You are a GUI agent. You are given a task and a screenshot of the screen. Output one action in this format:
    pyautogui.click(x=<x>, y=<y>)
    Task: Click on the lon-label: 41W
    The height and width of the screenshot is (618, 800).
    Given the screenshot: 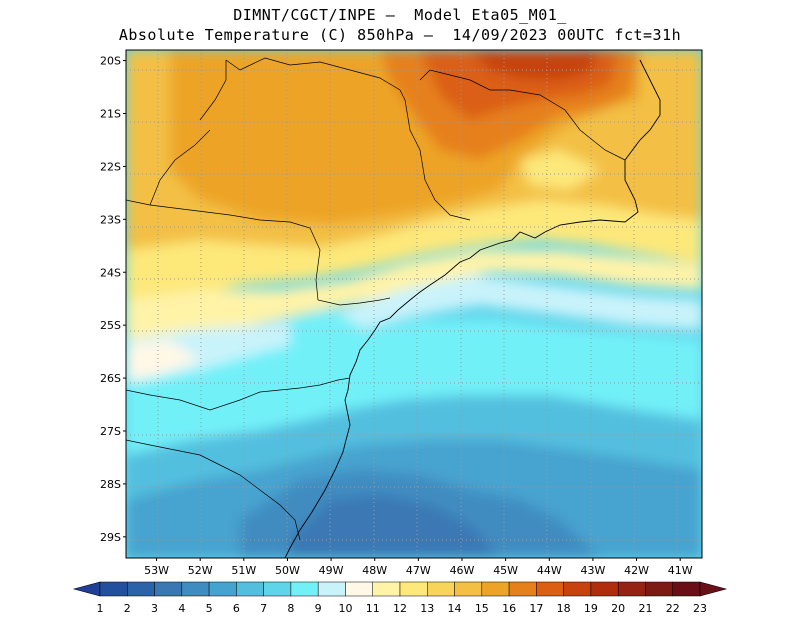 What is the action you would take?
    pyautogui.click(x=680, y=570)
    